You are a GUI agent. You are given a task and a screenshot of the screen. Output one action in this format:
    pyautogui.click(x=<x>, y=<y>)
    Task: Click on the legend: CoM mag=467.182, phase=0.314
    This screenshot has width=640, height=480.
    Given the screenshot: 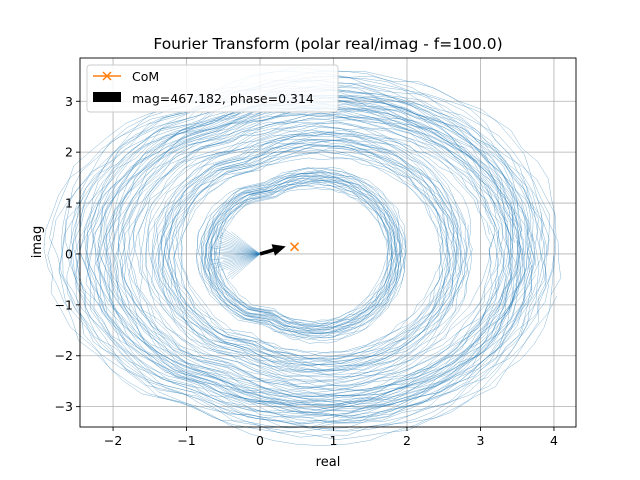 What is the action you would take?
    pyautogui.click(x=212, y=88)
    